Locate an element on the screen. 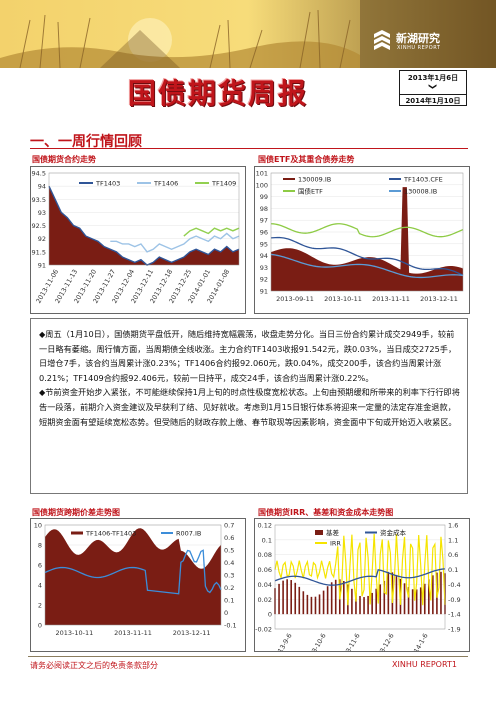 The height and width of the screenshot is (701, 496). c3-y-tick-label: 0 is located at coordinates (40, 626).